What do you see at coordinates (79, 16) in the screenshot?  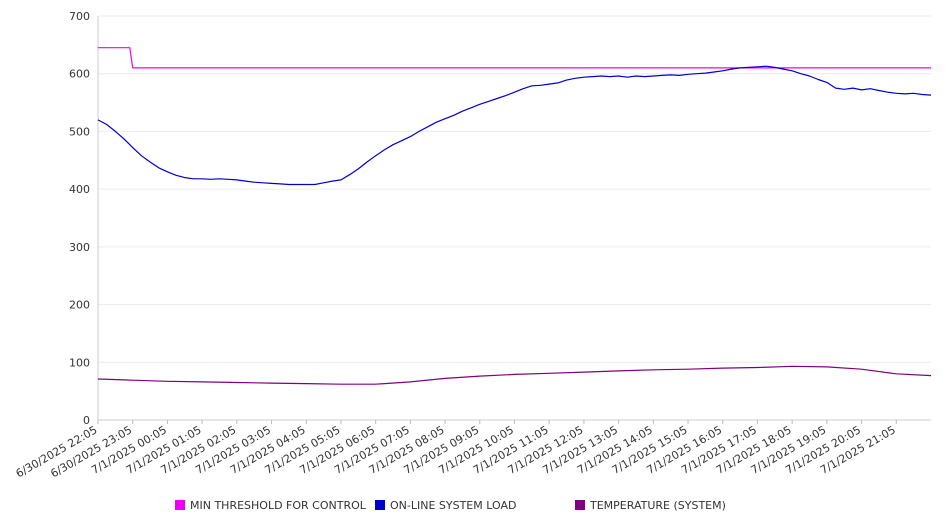 I see `y-tick-label: 700` at bounding box center [79, 16].